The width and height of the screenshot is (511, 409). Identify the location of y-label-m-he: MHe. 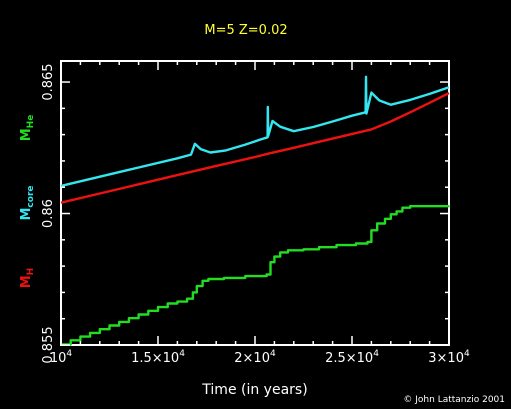
(27, 128).